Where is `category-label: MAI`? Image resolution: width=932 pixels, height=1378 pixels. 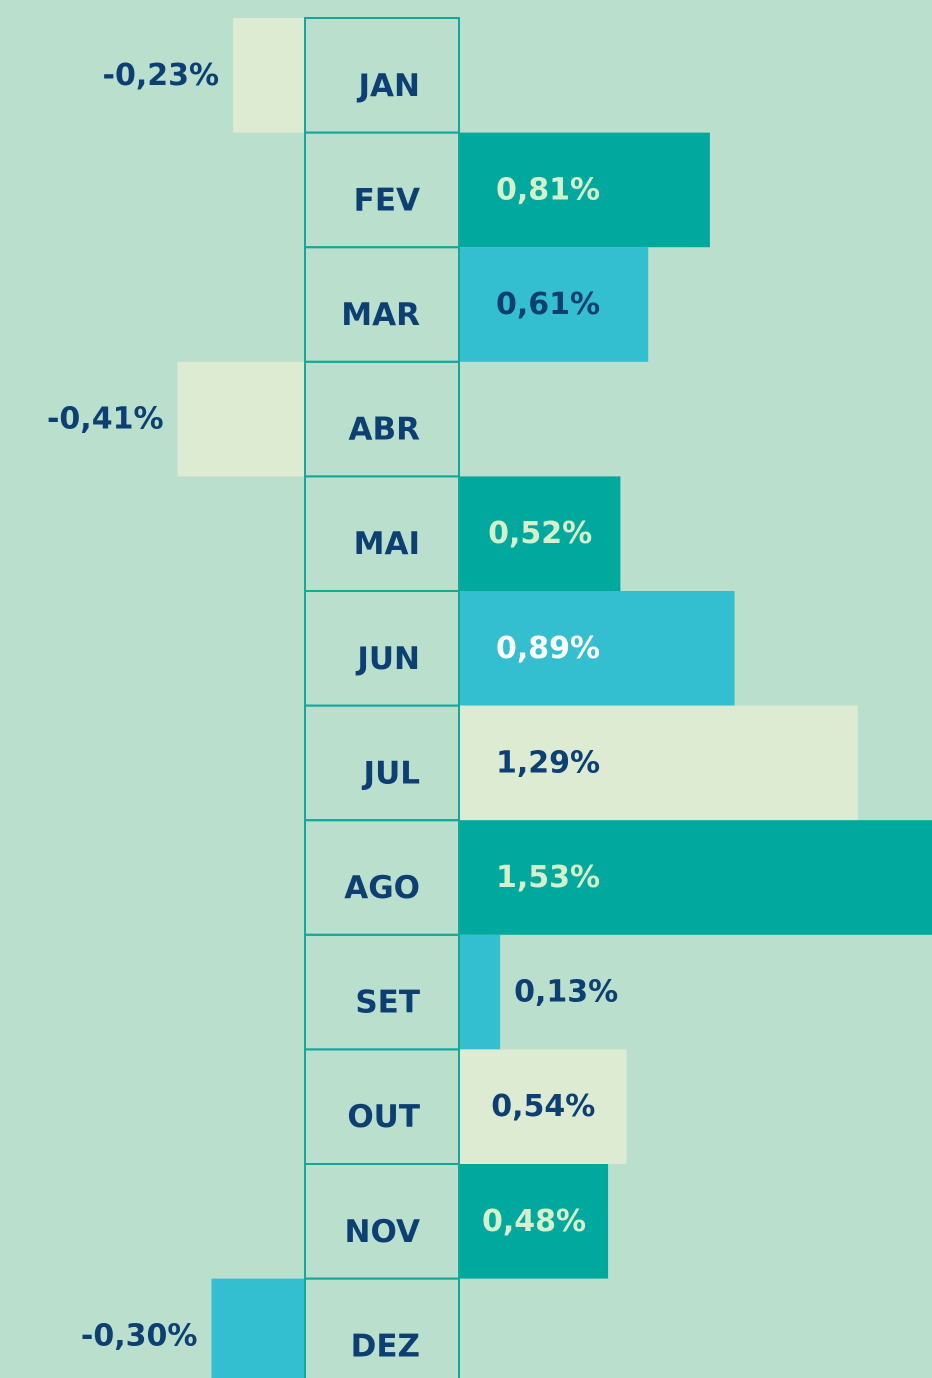 category-label: MAI is located at coordinates (387, 544).